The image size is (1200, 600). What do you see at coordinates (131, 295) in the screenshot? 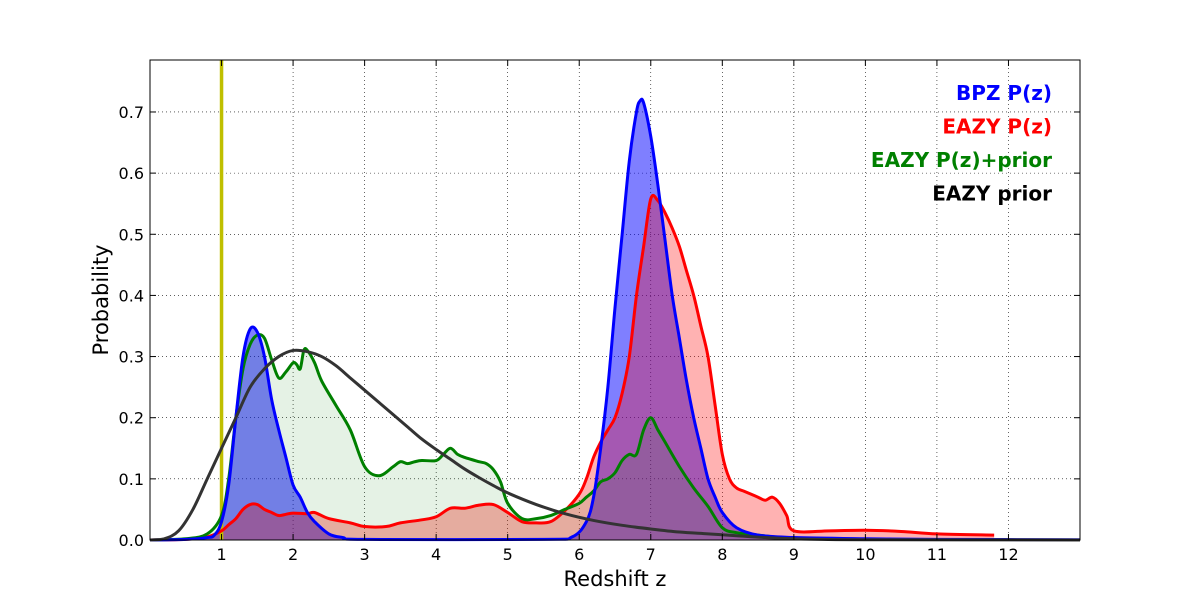
I see `y-tick-label: 0.4` at bounding box center [131, 295].